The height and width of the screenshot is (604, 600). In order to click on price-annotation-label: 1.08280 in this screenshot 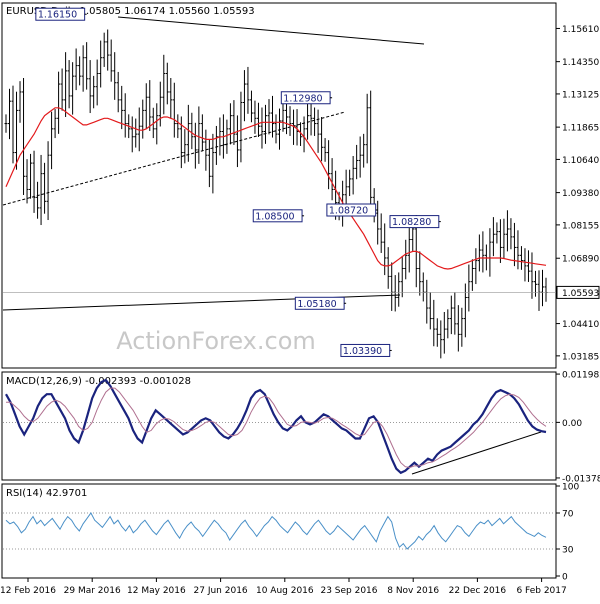, I will do `click(411, 222)`.